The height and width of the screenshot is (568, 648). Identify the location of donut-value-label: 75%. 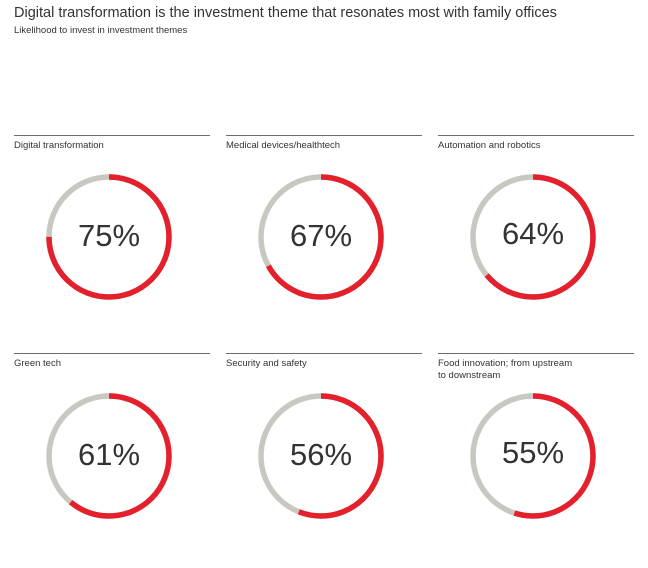
(109, 235).